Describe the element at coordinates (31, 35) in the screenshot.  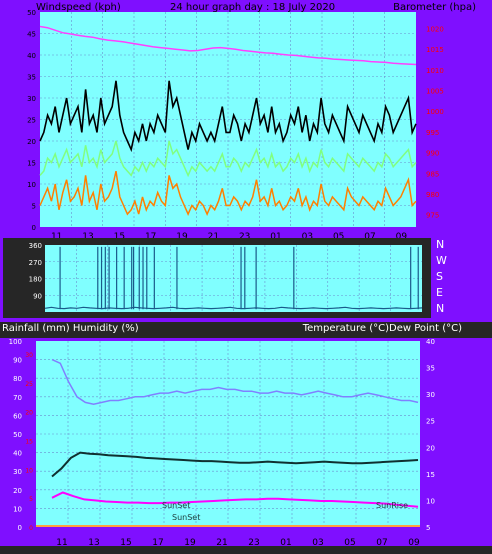
I see `wind-y-tick: 45` at that location.